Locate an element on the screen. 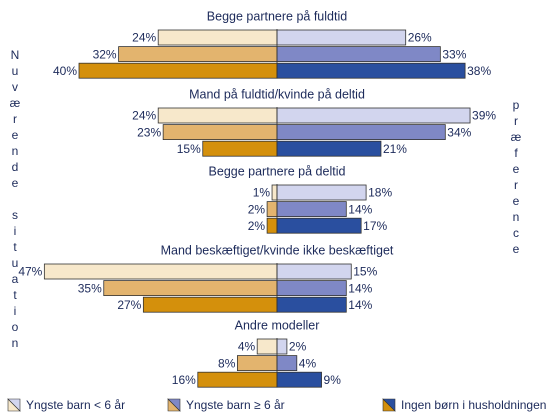  value-label: 32% is located at coordinates (105, 54).